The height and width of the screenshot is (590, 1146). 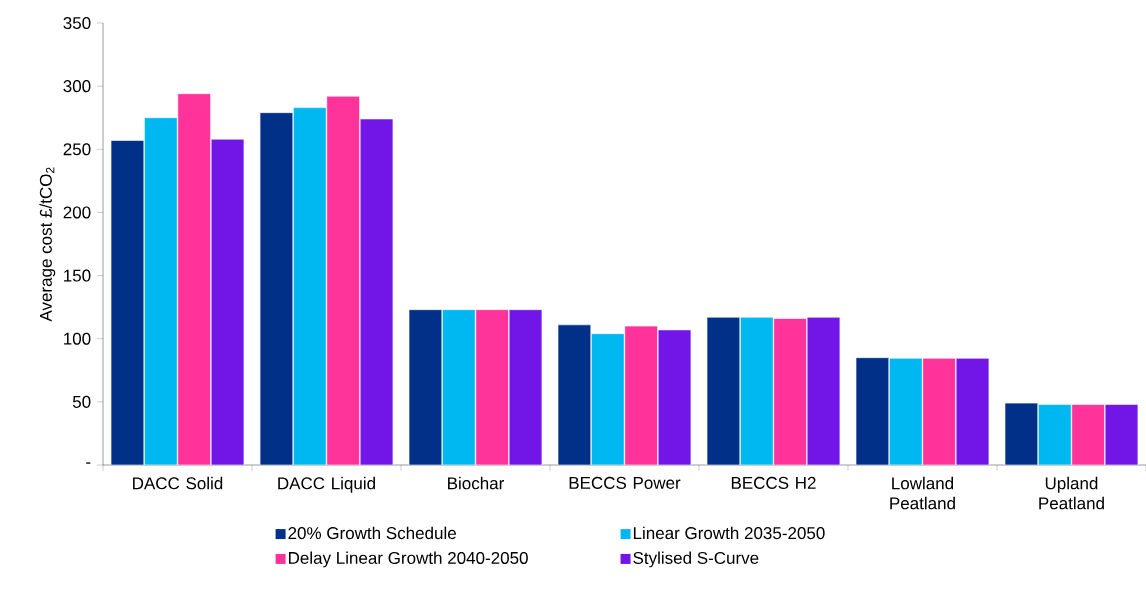 What do you see at coordinates (1071, 493) in the screenshot?
I see `x-tick-label: Upland Peatland` at bounding box center [1071, 493].